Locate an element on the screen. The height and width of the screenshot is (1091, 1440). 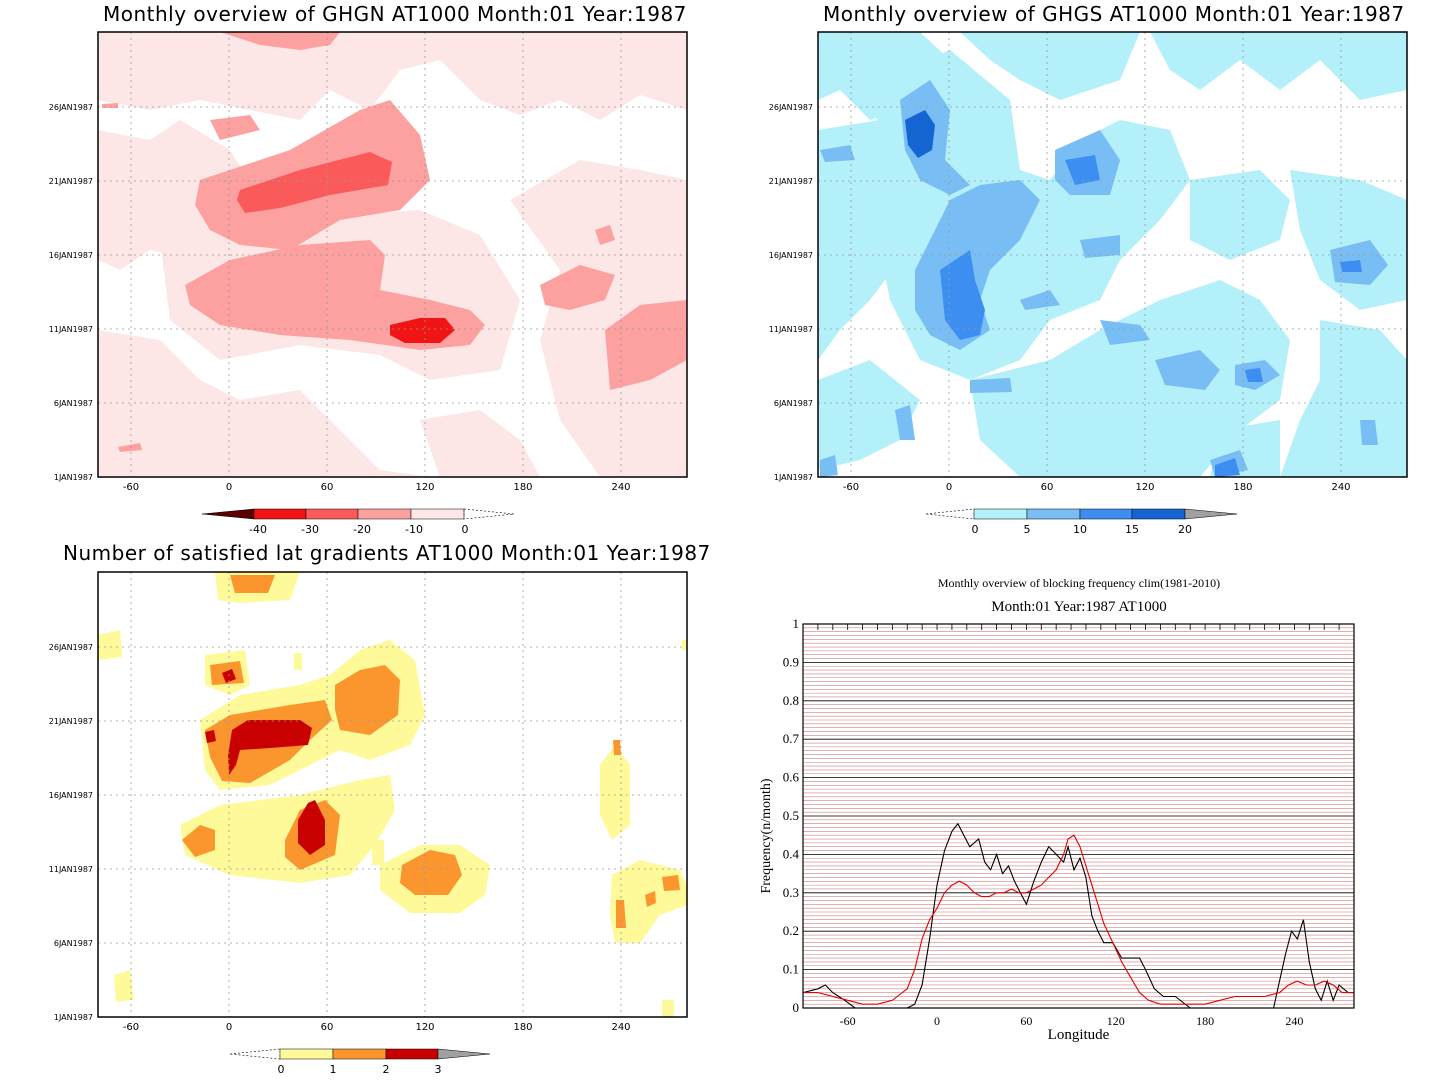
svg-text: 2 is located at coordinates (386, 1069).